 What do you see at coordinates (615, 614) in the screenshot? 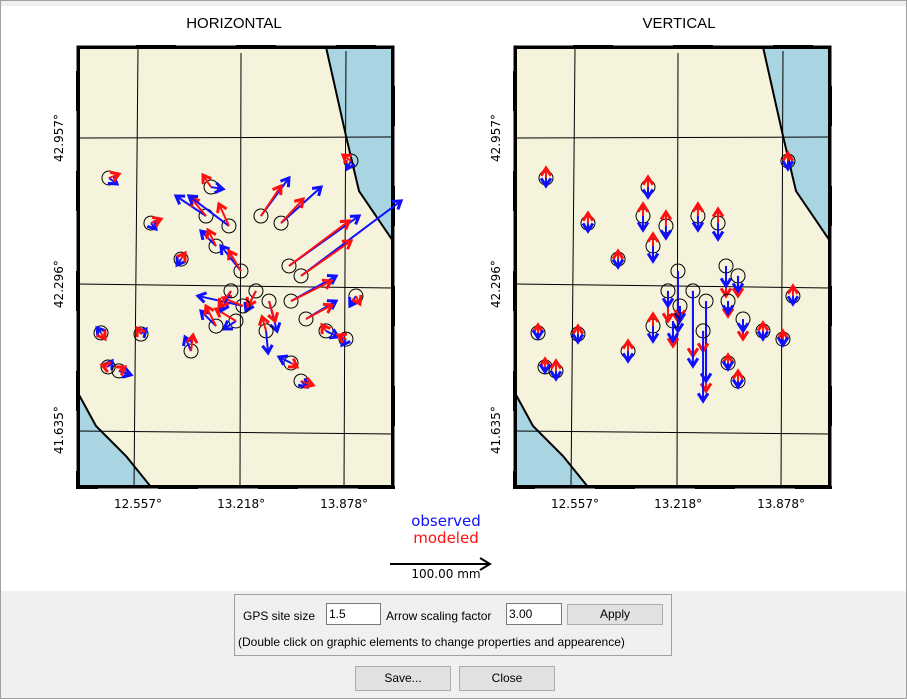
I see `apply-button: Apply` at bounding box center [615, 614].